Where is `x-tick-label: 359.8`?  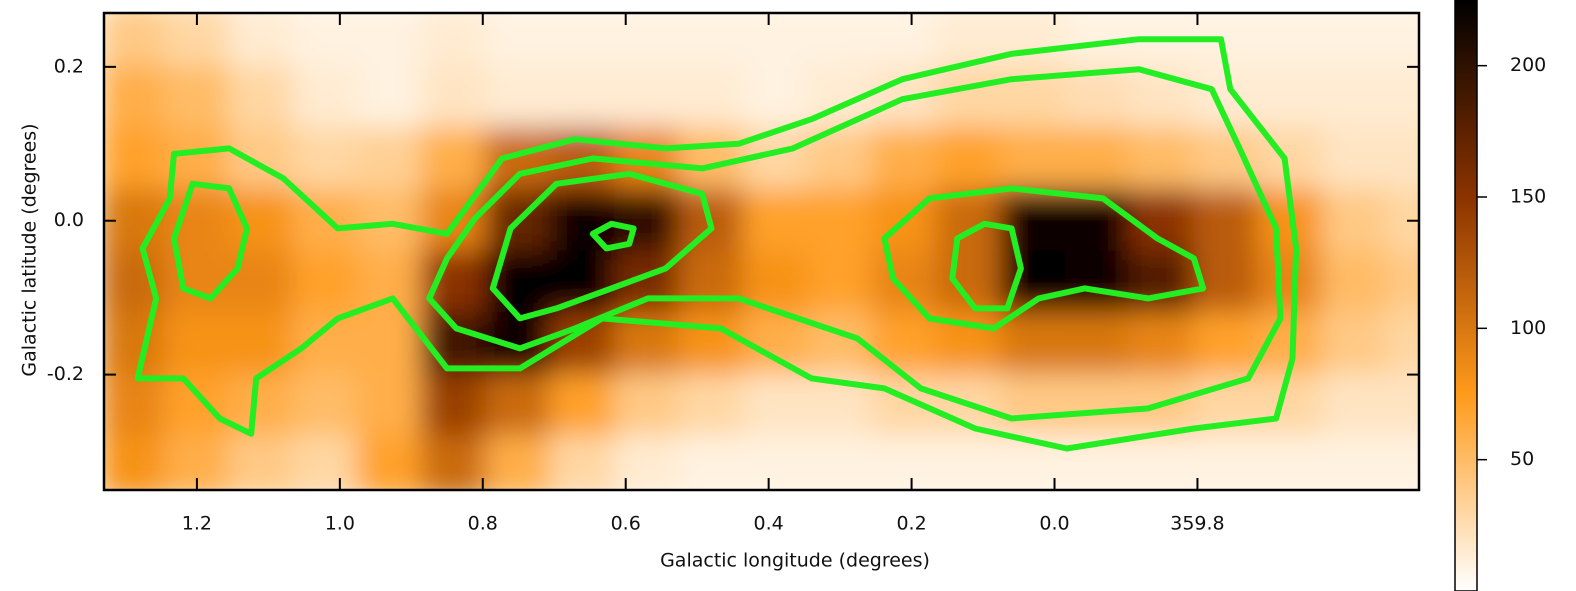 x-tick-label: 359.8 is located at coordinates (1197, 524).